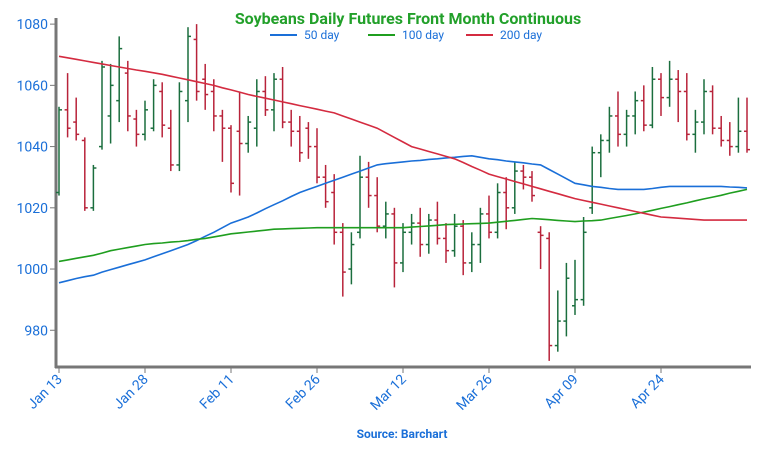  Describe the element at coordinates (33, 86) in the screenshot. I see `y-tick-label: 1060` at that location.